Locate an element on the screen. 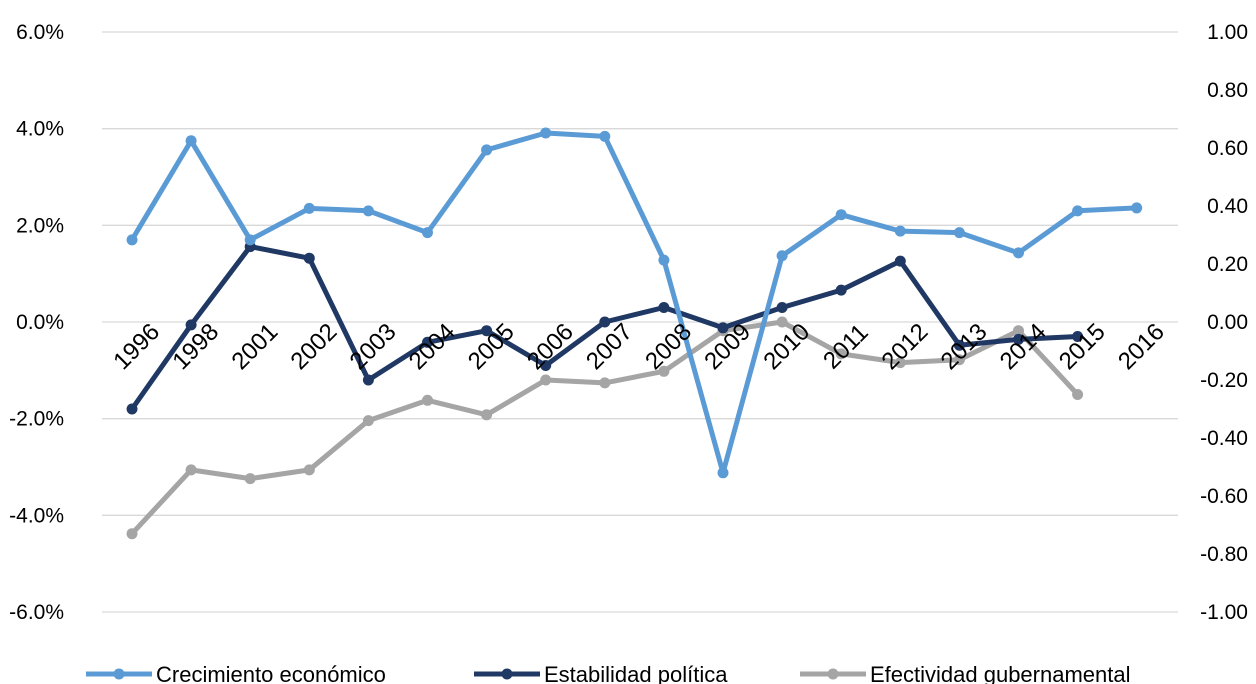  x-tick-label: 2007 is located at coordinates (609, 346).